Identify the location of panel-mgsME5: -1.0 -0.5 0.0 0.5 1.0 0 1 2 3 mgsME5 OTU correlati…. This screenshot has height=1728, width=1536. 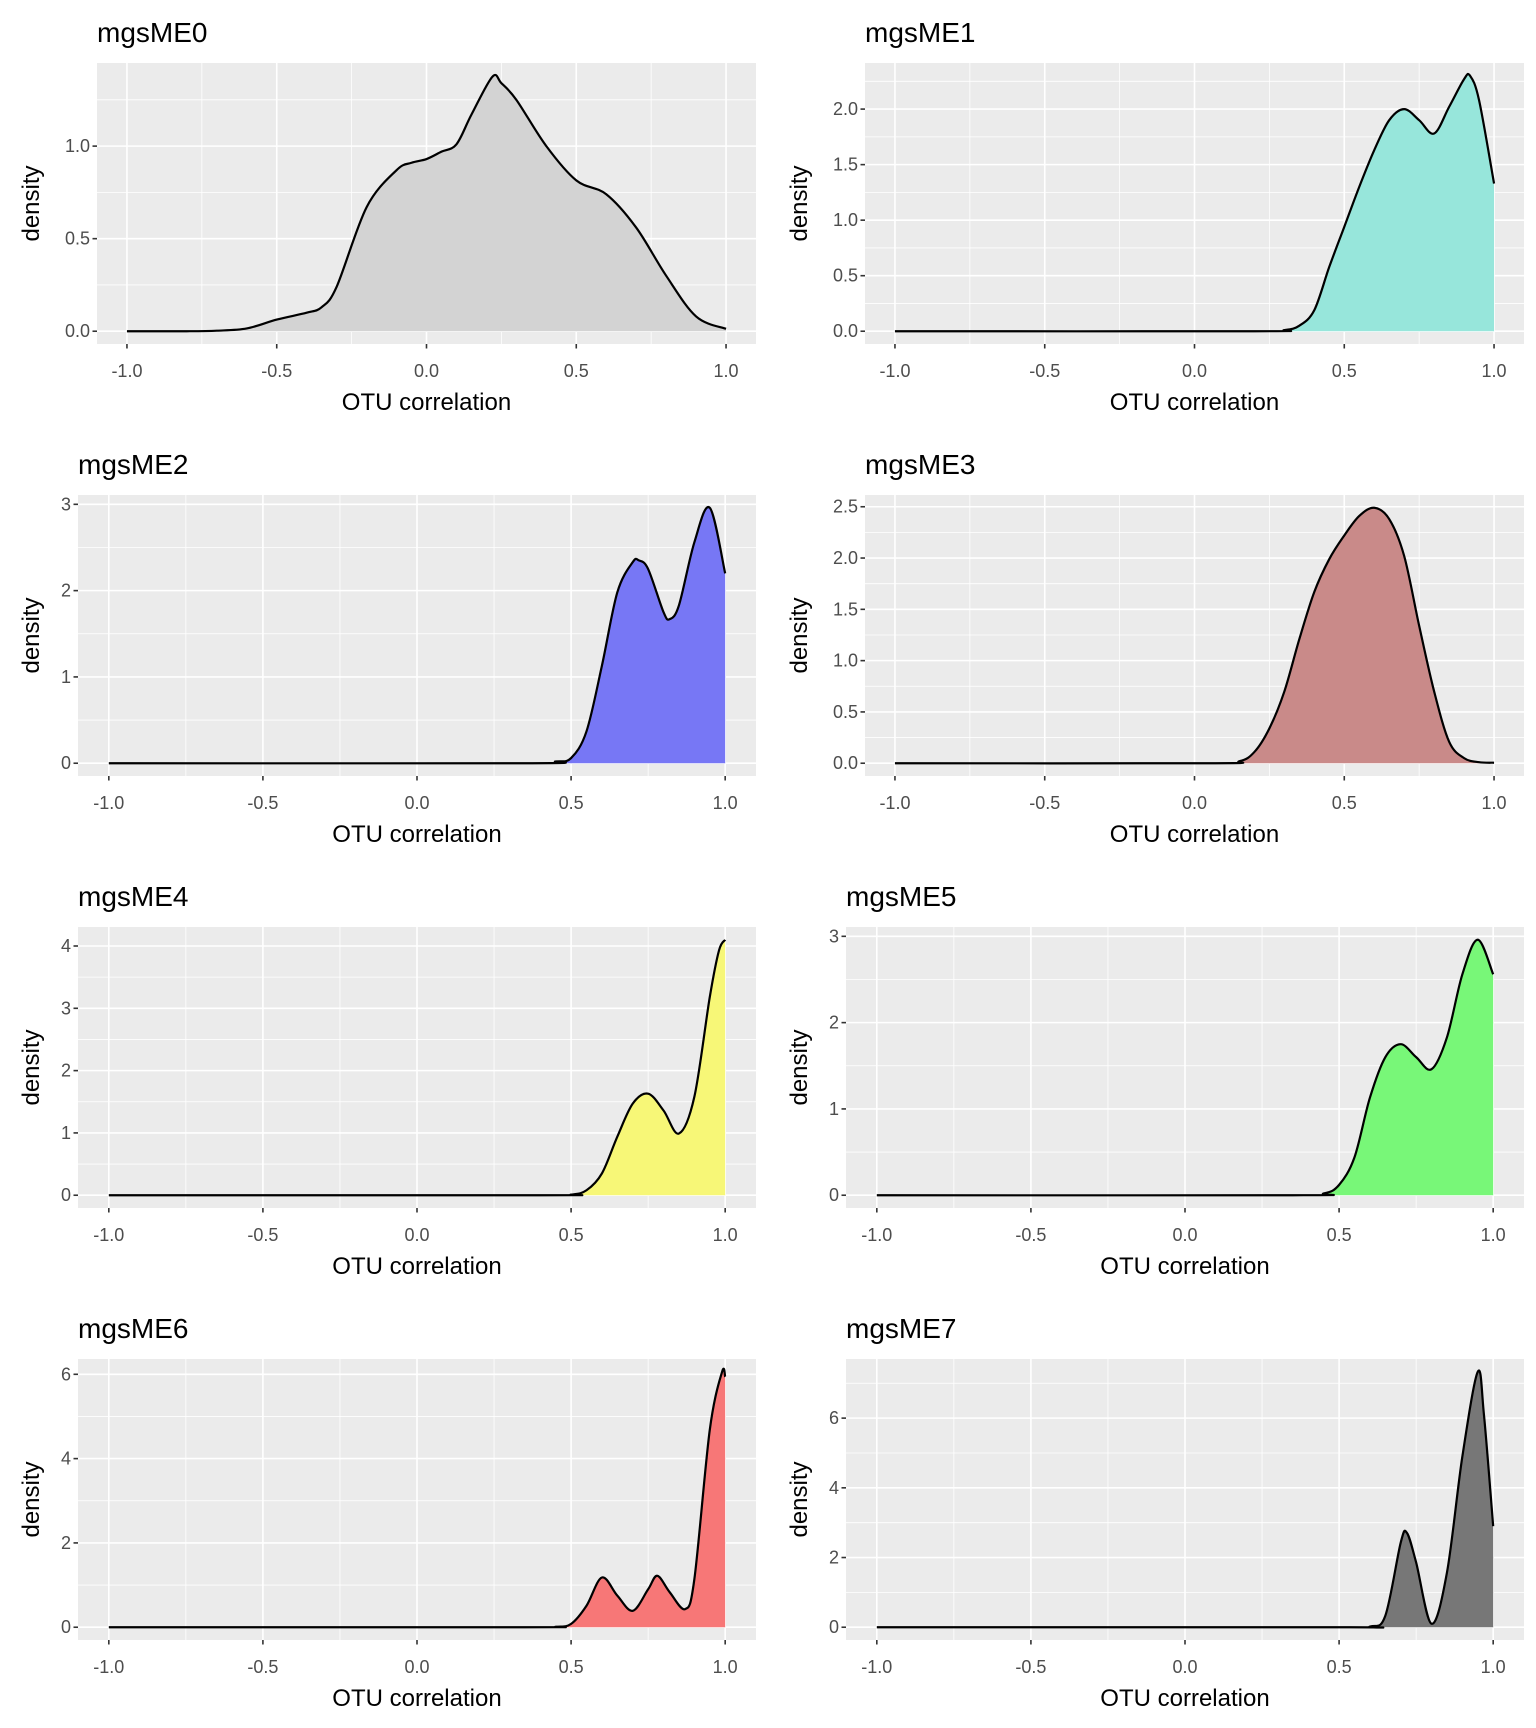
(1155, 1080).